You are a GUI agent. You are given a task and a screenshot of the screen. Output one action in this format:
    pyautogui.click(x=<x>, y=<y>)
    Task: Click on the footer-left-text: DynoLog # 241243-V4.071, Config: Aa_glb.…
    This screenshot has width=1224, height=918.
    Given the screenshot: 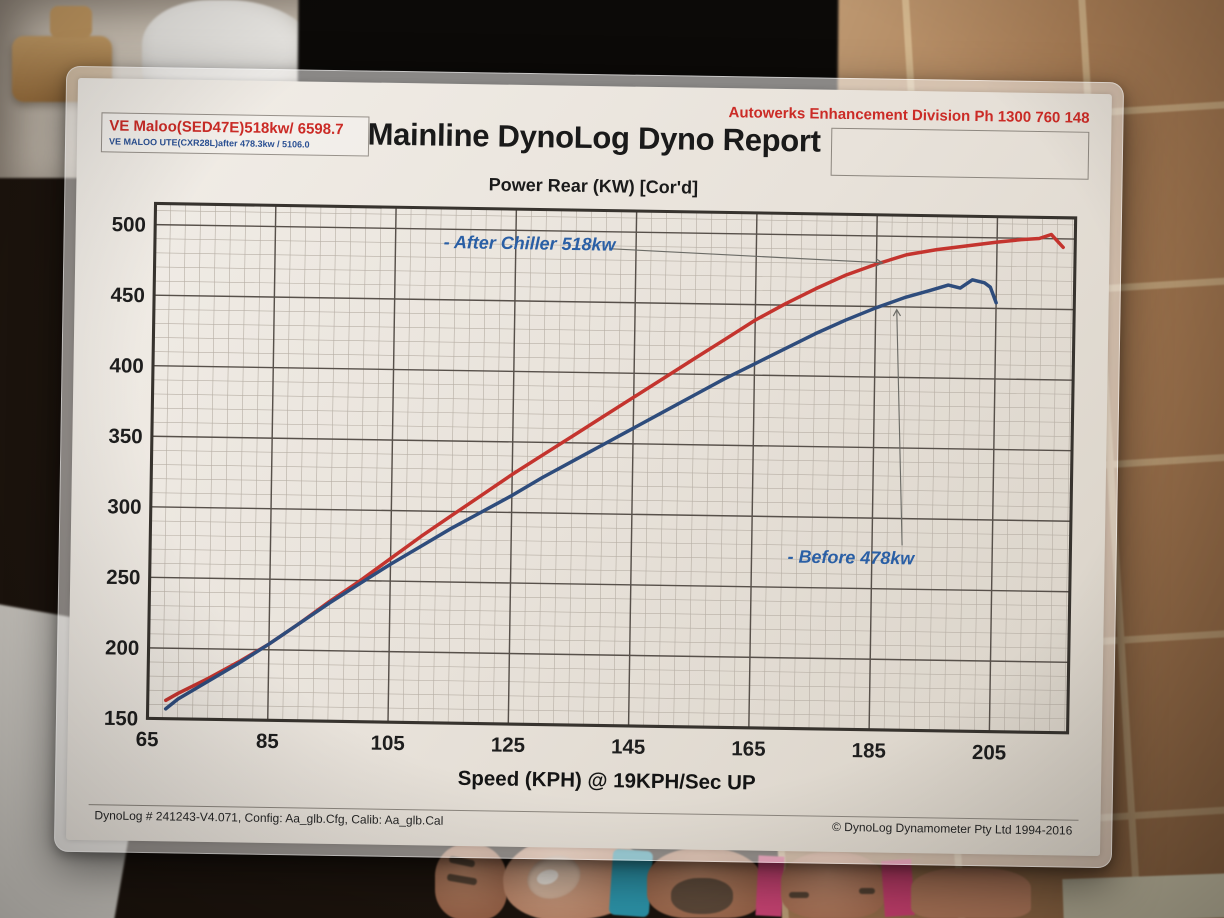 What is the action you would take?
    pyautogui.click(x=269, y=818)
    